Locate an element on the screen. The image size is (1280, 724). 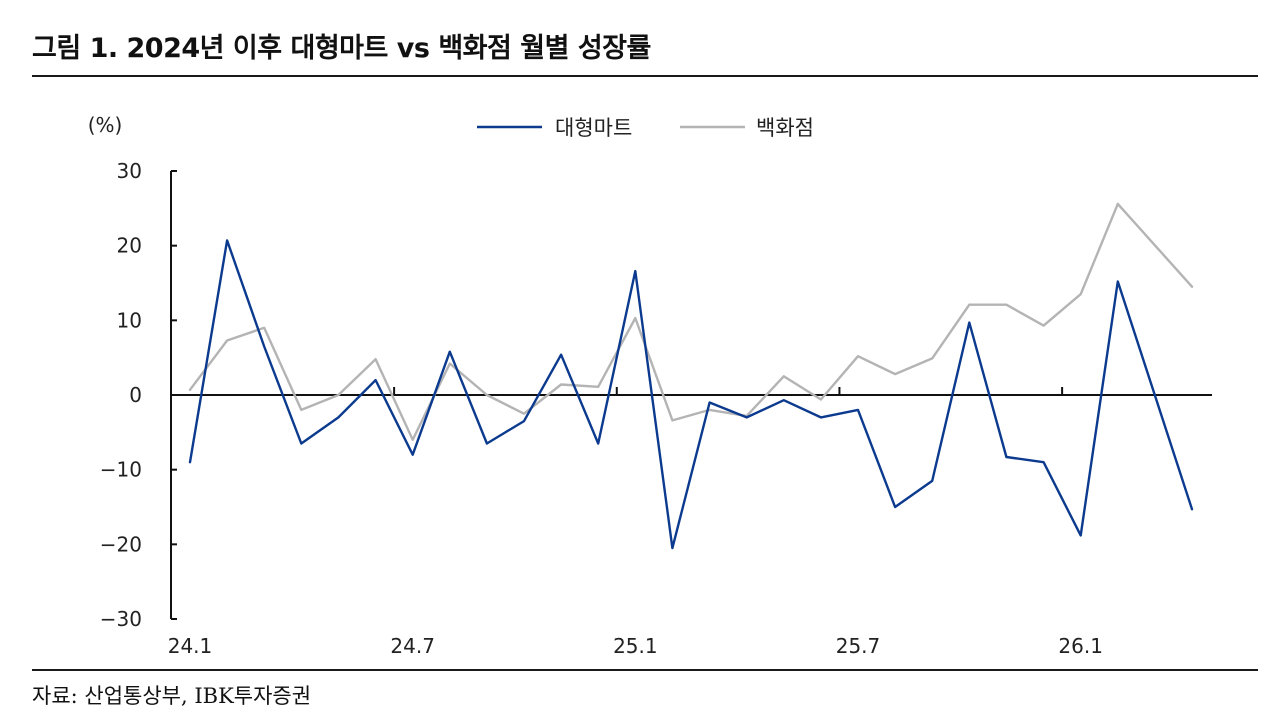
x-tick-label: 25.7 is located at coordinates (858, 646).